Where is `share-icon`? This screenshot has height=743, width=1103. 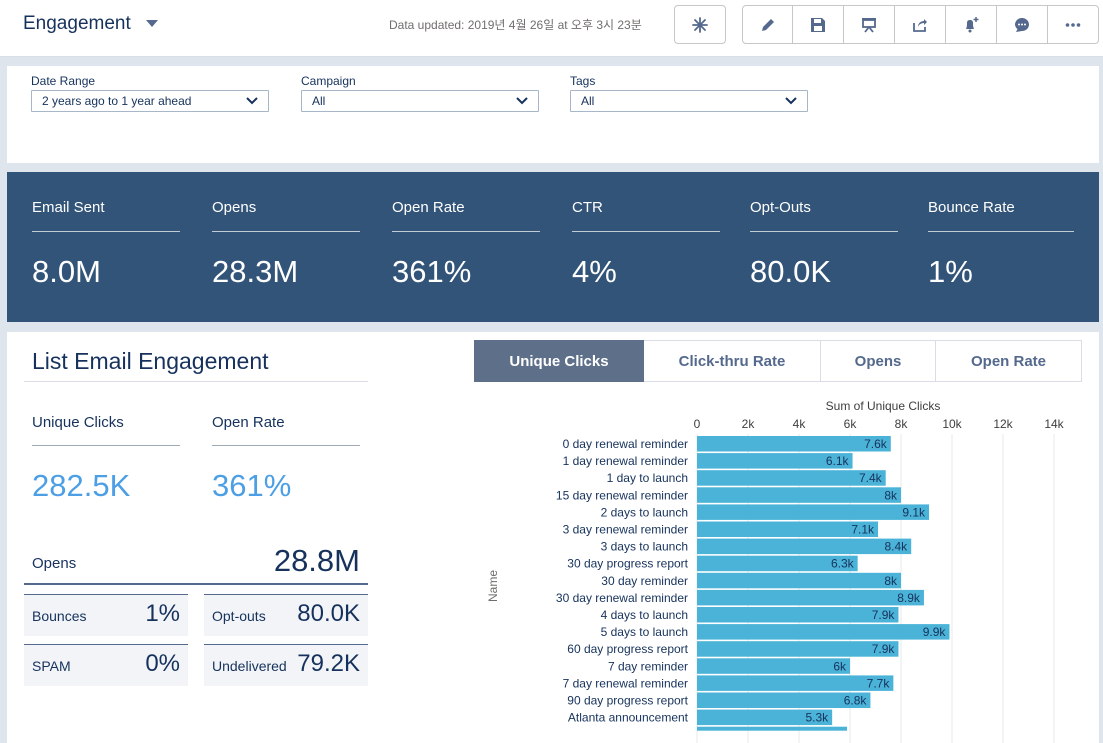
share-icon is located at coordinates (920, 25).